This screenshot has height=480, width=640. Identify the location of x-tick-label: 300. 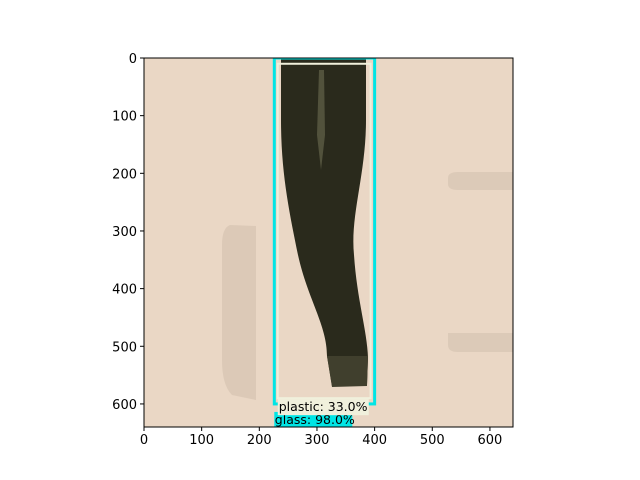
(317, 440).